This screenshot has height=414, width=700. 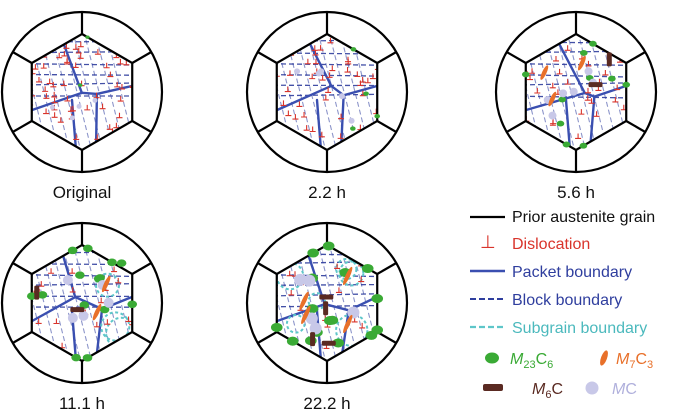 I want to click on legend-m23c6-label: M23C6, so click(x=531, y=361).